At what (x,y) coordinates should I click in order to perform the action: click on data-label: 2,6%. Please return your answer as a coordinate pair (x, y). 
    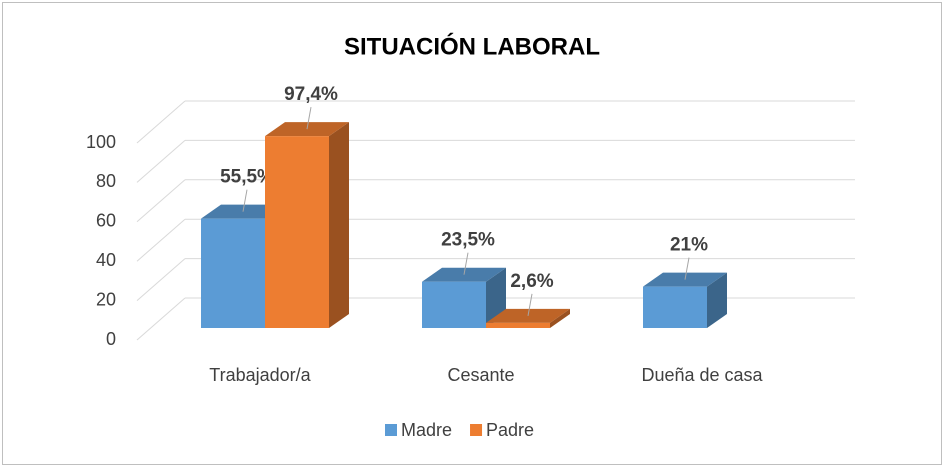
    Looking at the image, I should click on (531, 281).